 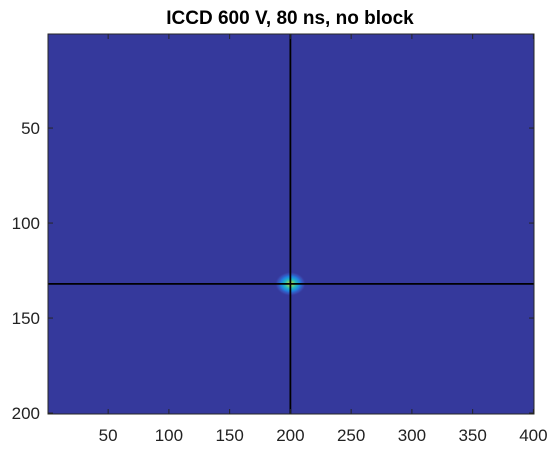 I want to click on chart-title: ICCD 600 V, 80 ns, no block, so click(x=290, y=18).